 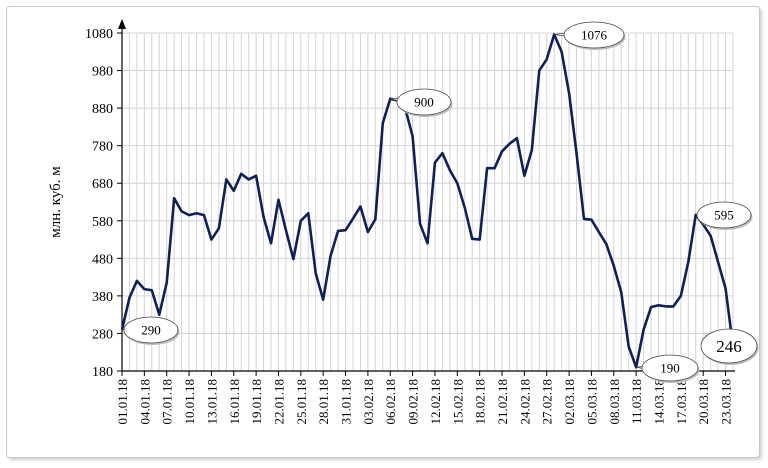 What do you see at coordinates (256, 402) in the screenshot?
I see `x-tick-label: 19.01.18` at bounding box center [256, 402].